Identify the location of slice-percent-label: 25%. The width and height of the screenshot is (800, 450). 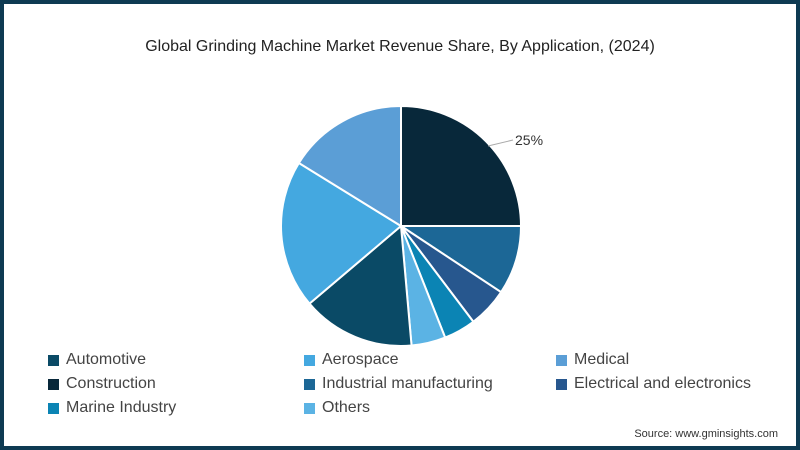
(529, 140).